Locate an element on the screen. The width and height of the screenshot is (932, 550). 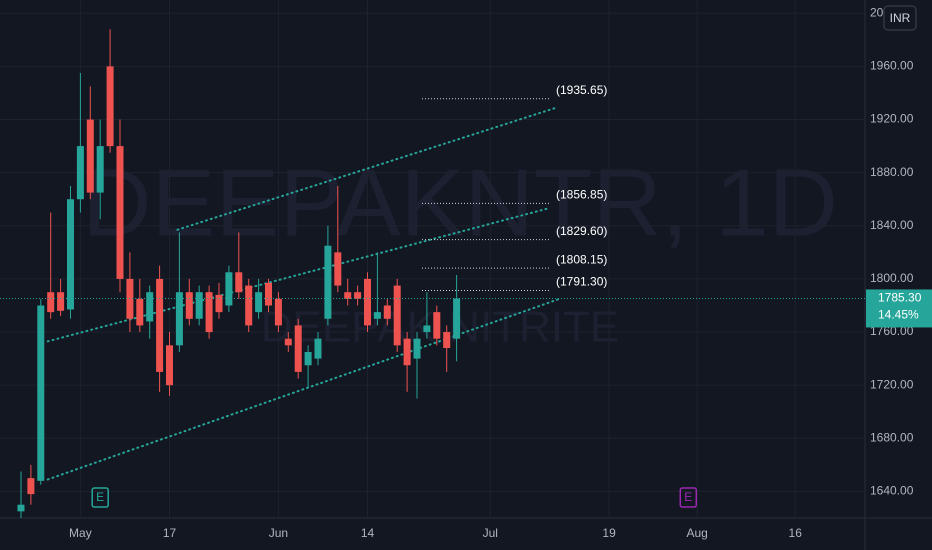
x-tick-label: Jun is located at coordinates (278, 533).